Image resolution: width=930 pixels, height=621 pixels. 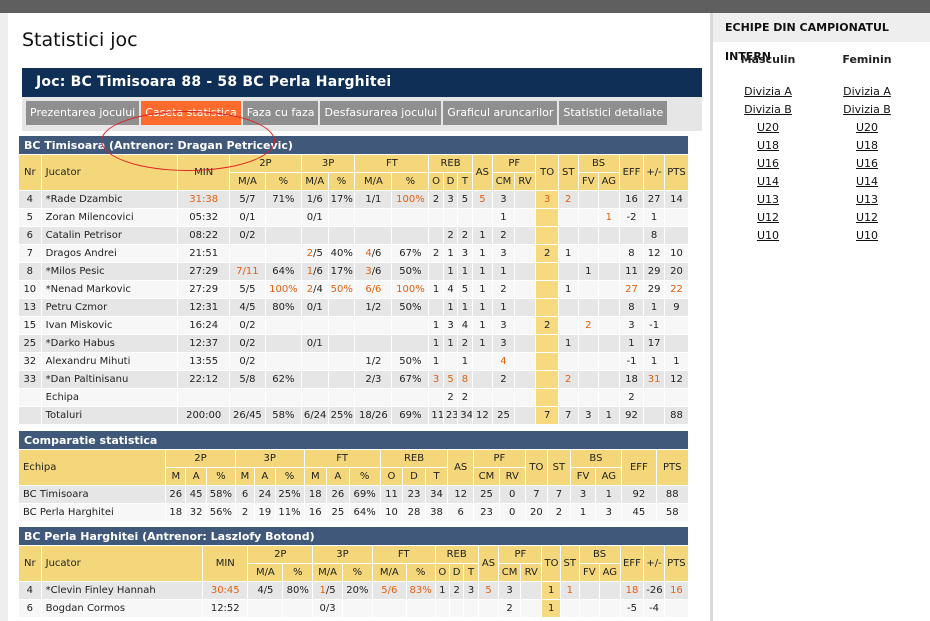 I want to click on cell-p2, so click(x=247, y=253).